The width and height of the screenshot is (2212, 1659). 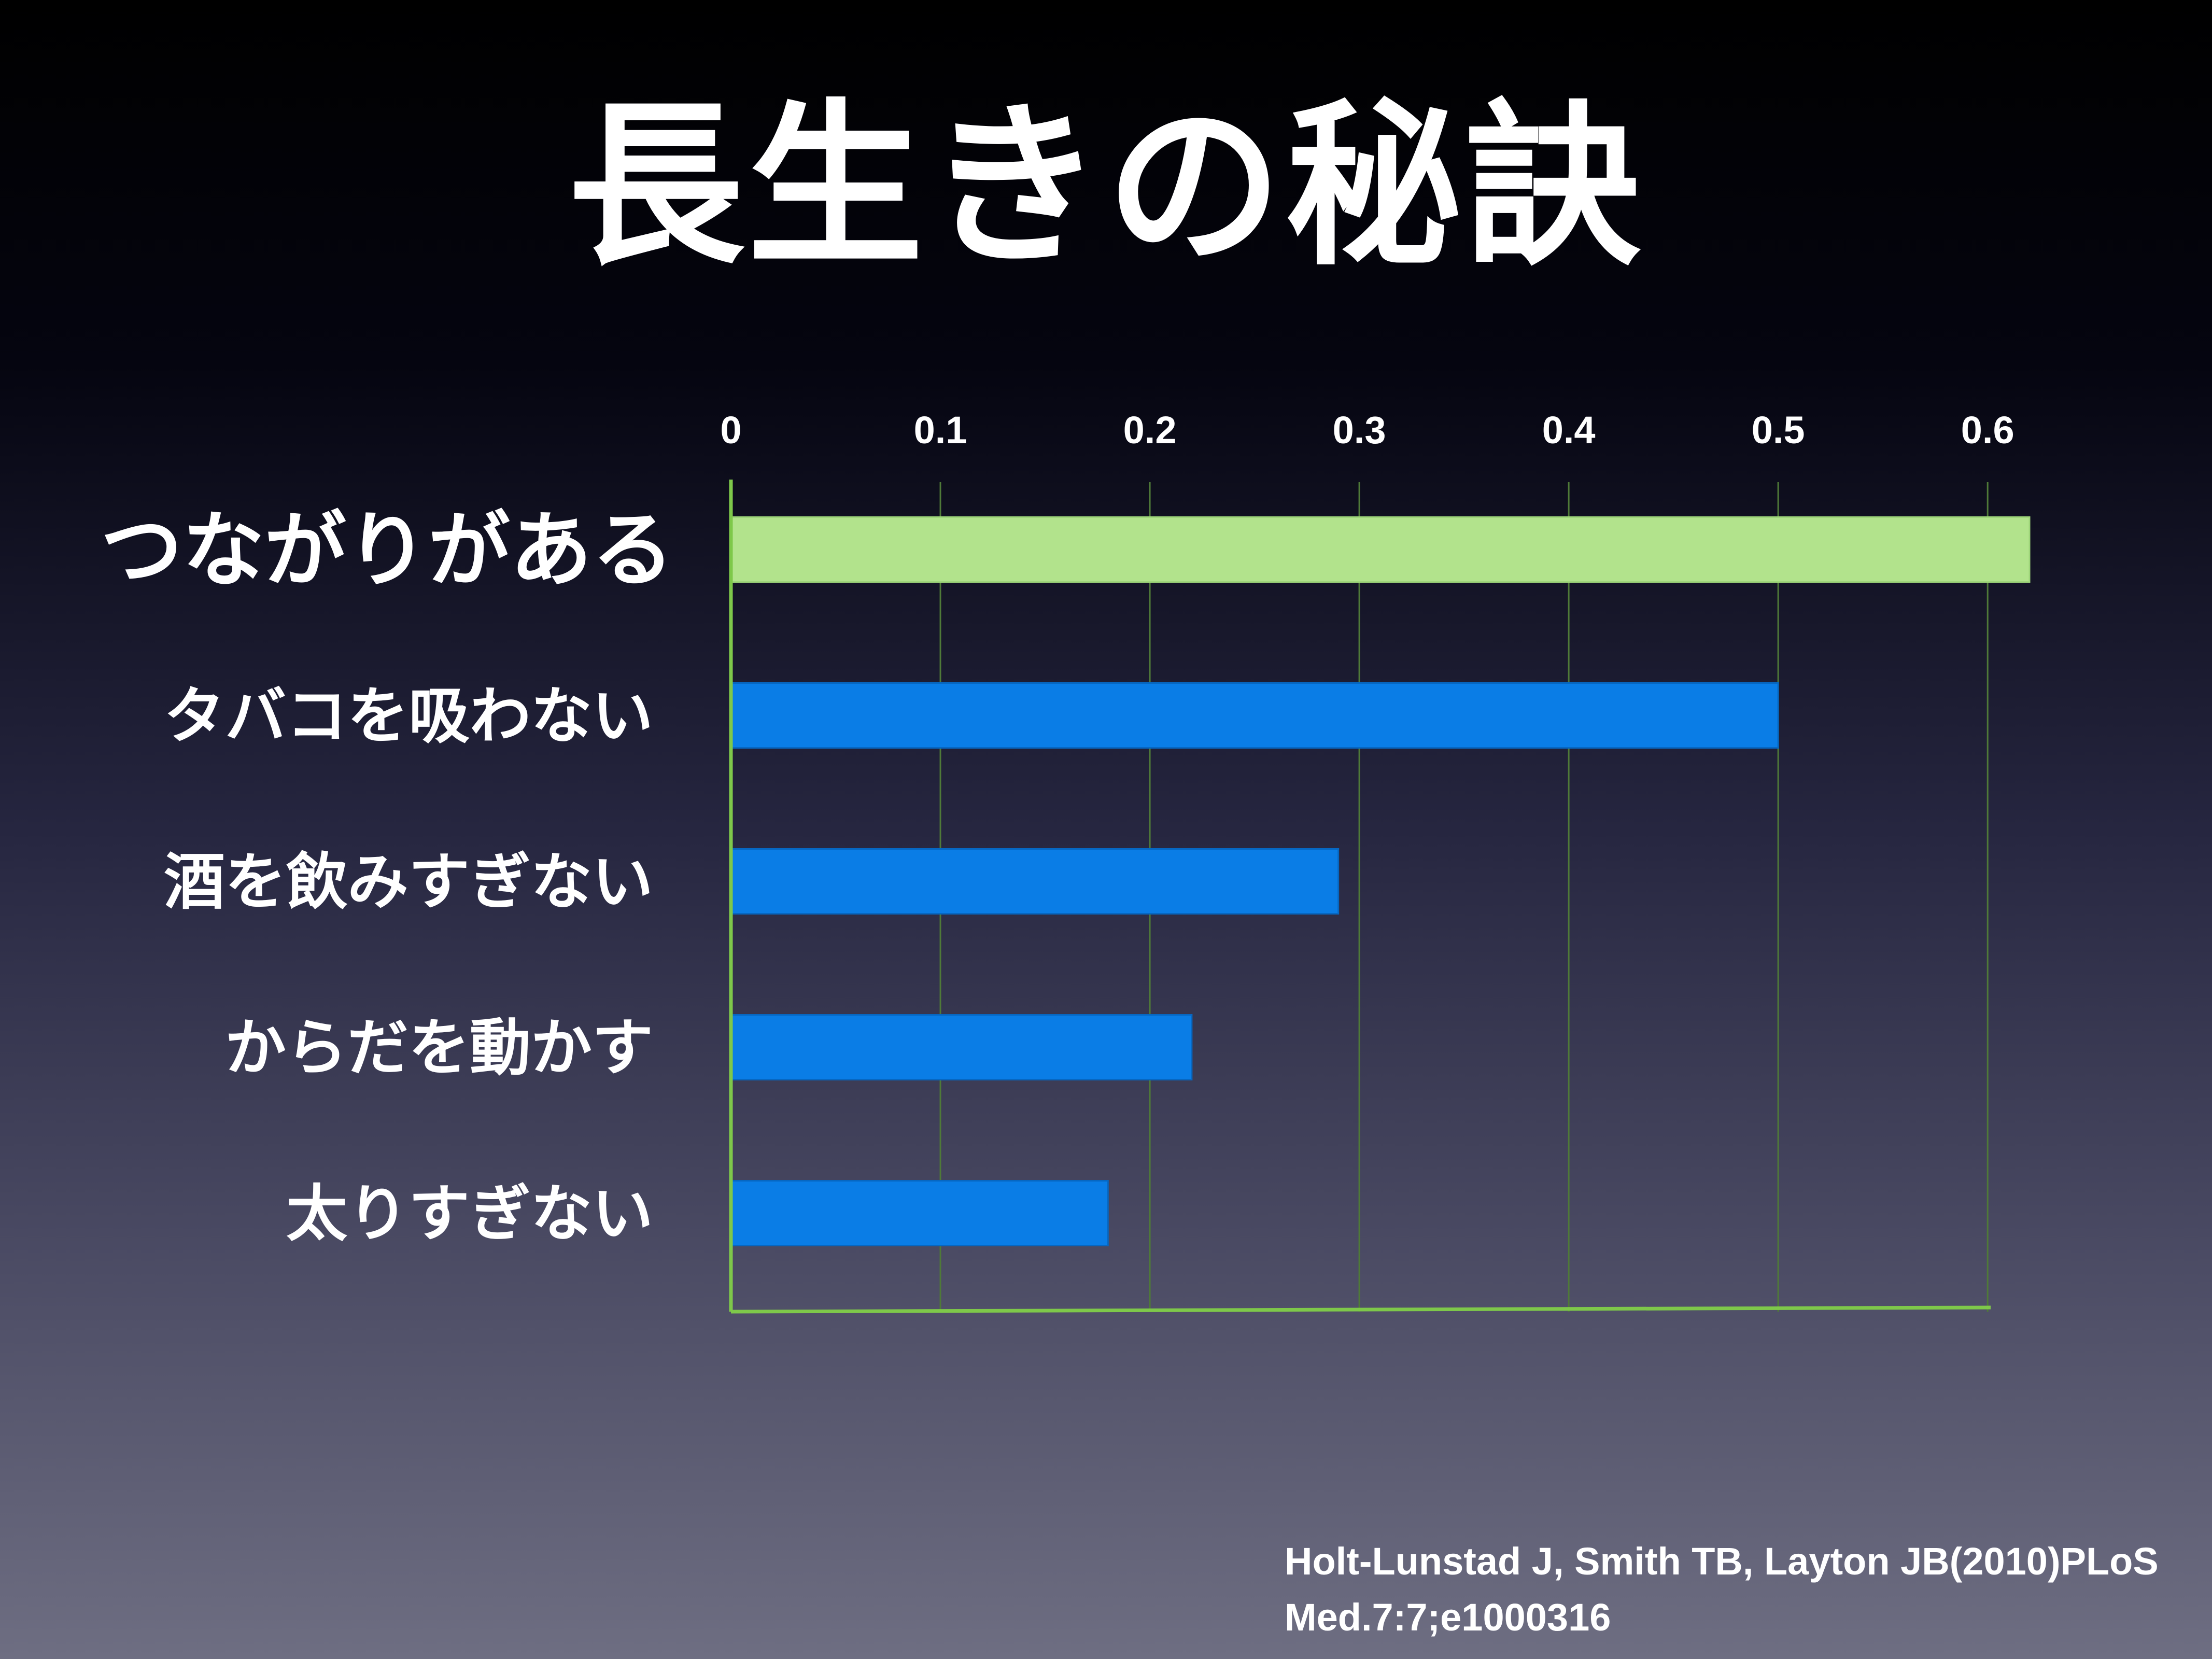 What do you see at coordinates (730, 430) in the screenshot?
I see `x-tick-label: 0` at bounding box center [730, 430].